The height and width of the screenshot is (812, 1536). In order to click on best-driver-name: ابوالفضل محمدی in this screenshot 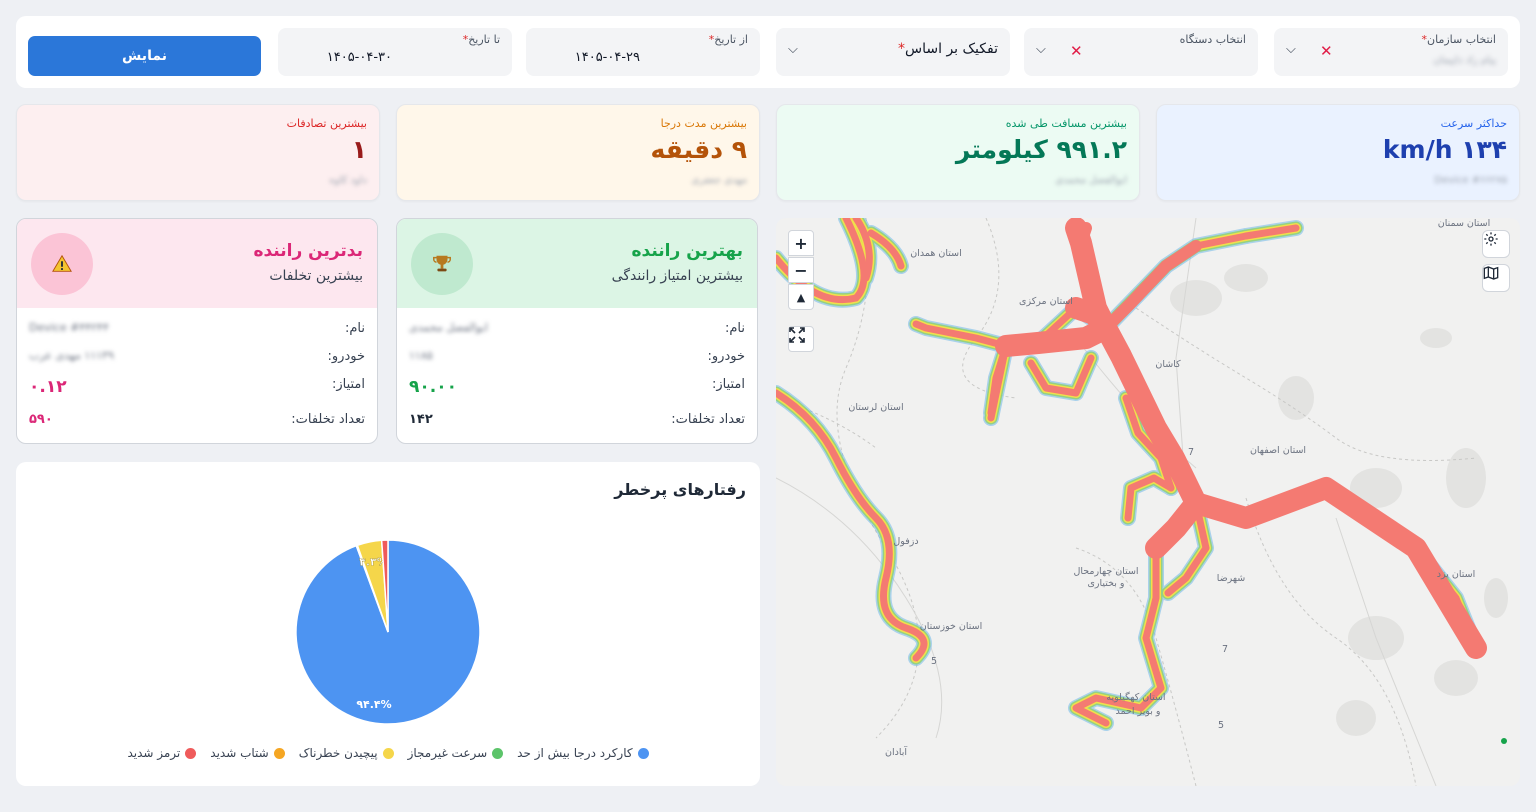, I will do `click(448, 327)`.